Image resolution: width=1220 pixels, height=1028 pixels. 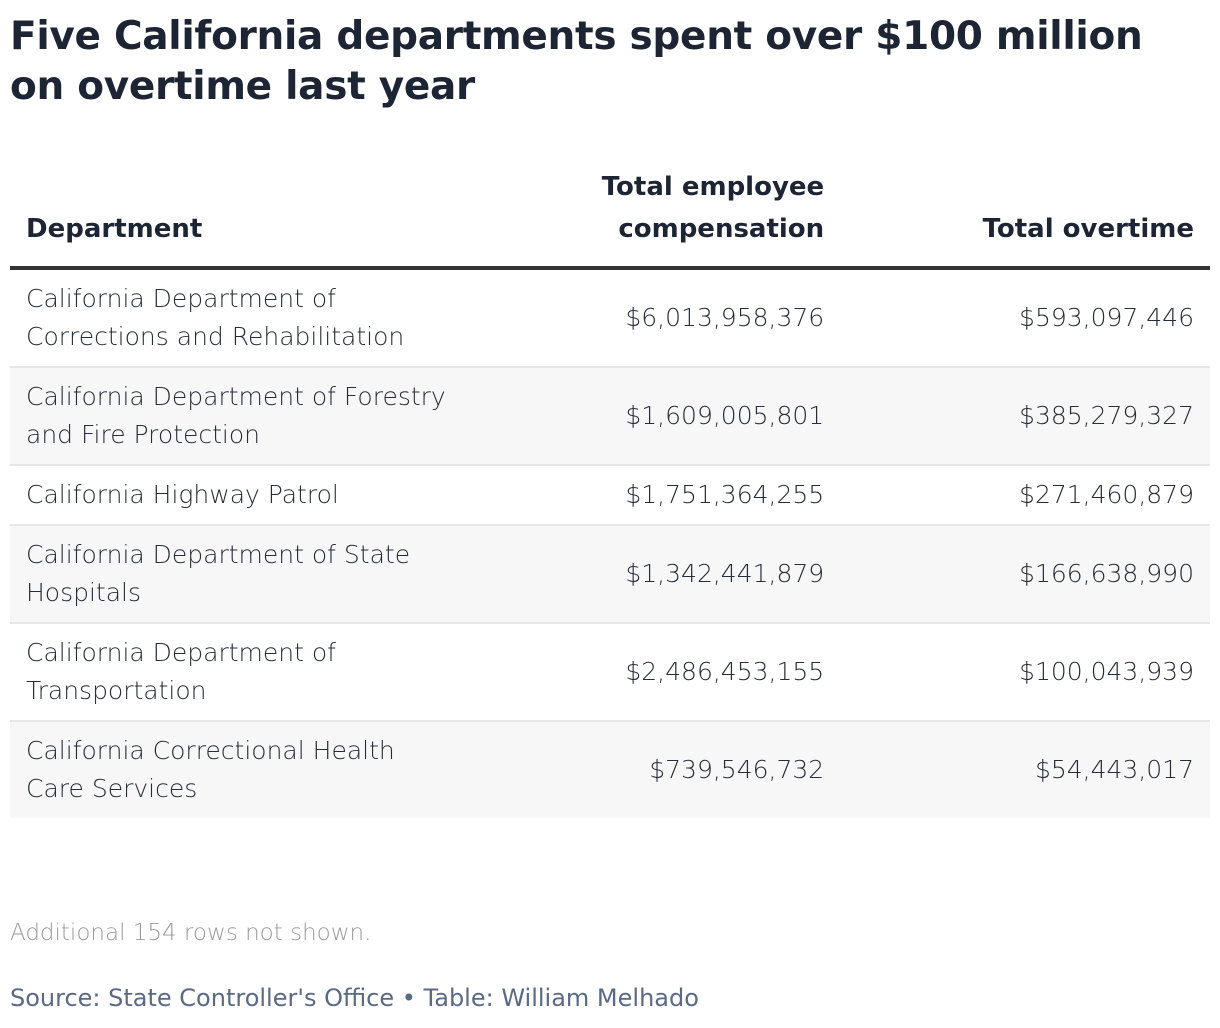 I want to click on cell-compensation: $739,546,732, so click(x=655, y=769).